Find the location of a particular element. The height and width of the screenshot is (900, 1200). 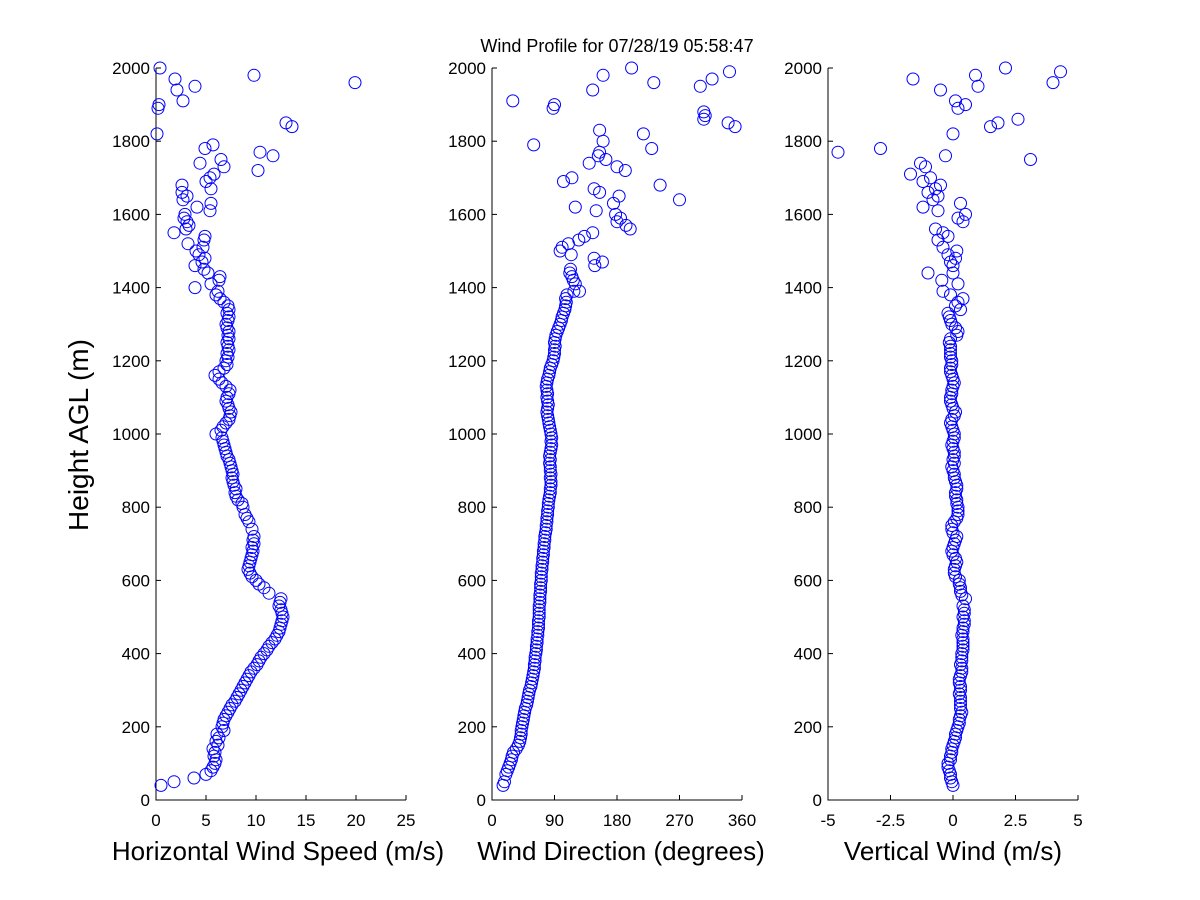

y-tick-label: 0 is located at coordinates (481, 800).